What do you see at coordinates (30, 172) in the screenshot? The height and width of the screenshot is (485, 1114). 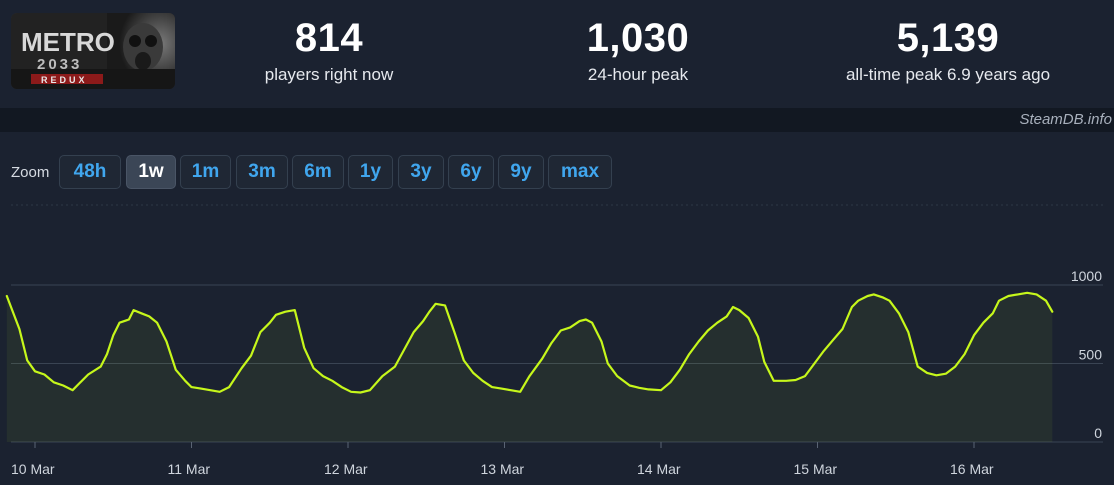 I see `zoom-label: Zoom` at bounding box center [30, 172].